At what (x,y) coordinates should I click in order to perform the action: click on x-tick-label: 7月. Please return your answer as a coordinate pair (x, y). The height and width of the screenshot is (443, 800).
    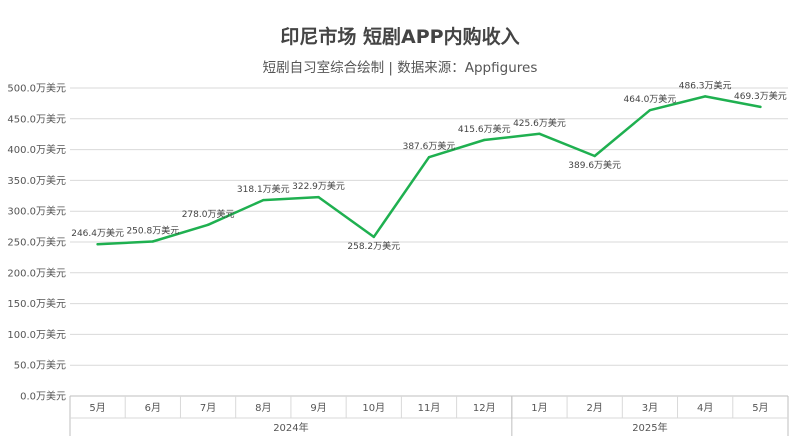
    Looking at the image, I should click on (208, 408).